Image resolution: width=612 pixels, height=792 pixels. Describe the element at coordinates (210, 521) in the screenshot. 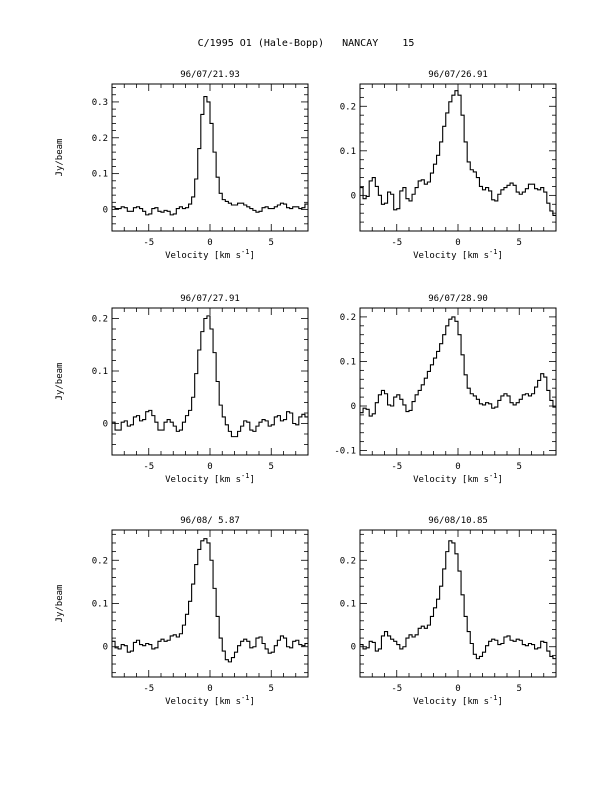

I see `panel-title: 96/08/ 5.87` at that location.